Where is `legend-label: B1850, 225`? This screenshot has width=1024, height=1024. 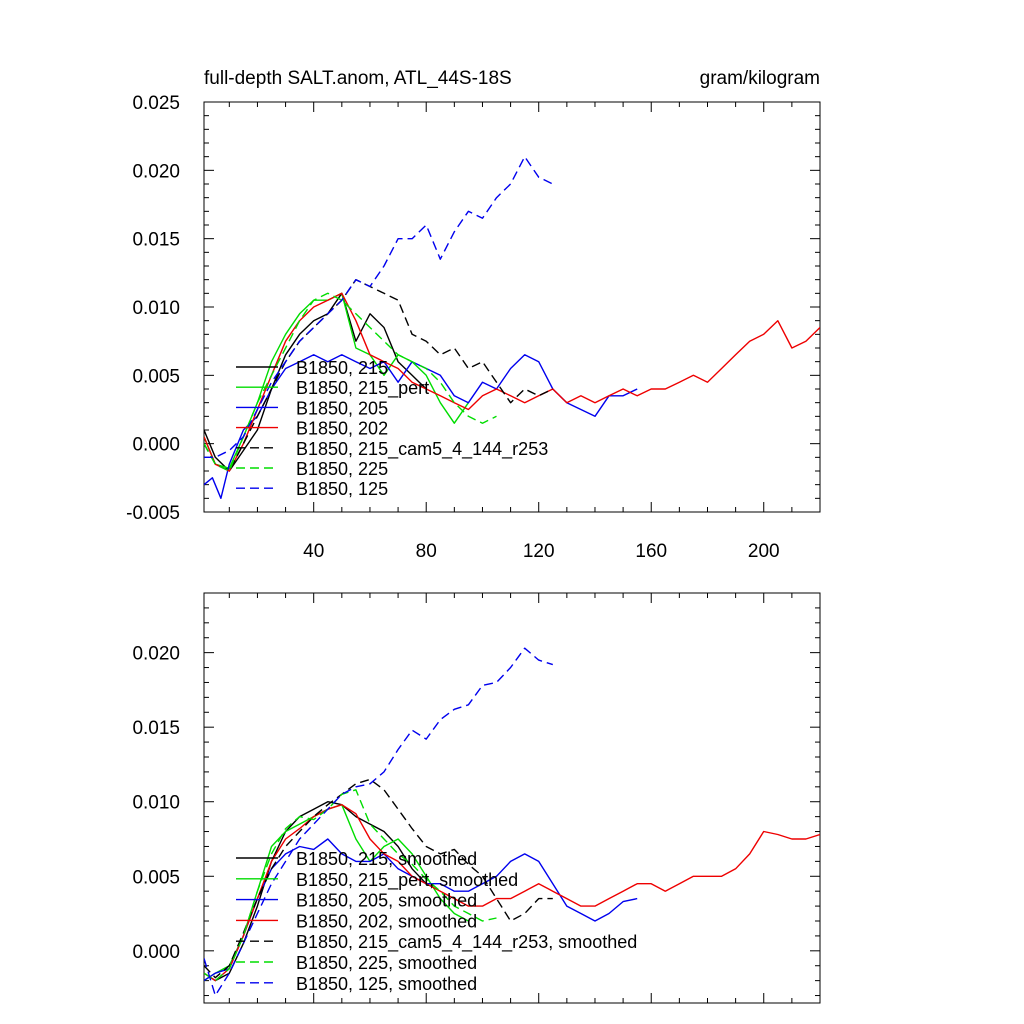 legend-label: B1850, 225 is located at coordinates (342, 469).